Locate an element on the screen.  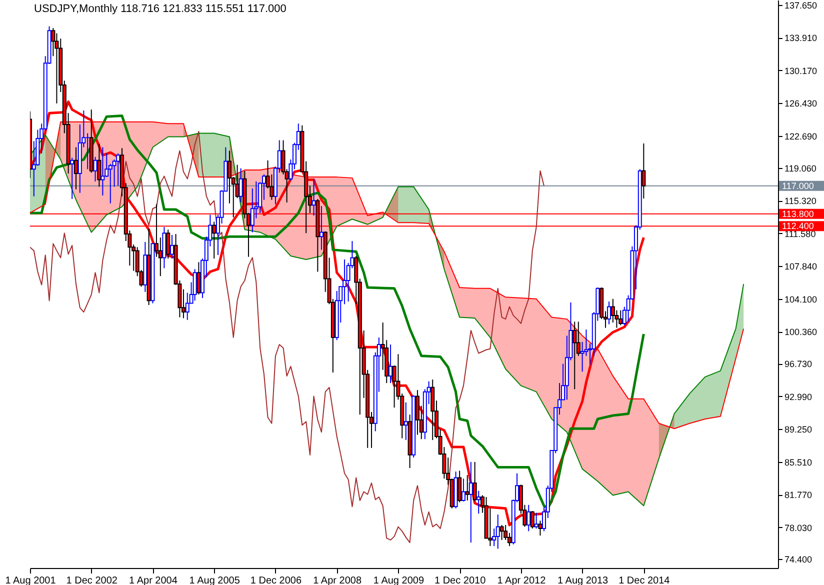
y-tick-label: 78.030 is located at coordinates (798, 527).